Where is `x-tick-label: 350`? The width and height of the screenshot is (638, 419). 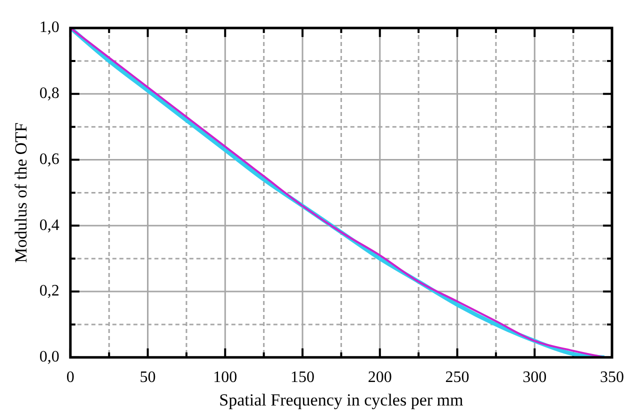
x-tick-label: 350 is located at coordinates (612, 377).